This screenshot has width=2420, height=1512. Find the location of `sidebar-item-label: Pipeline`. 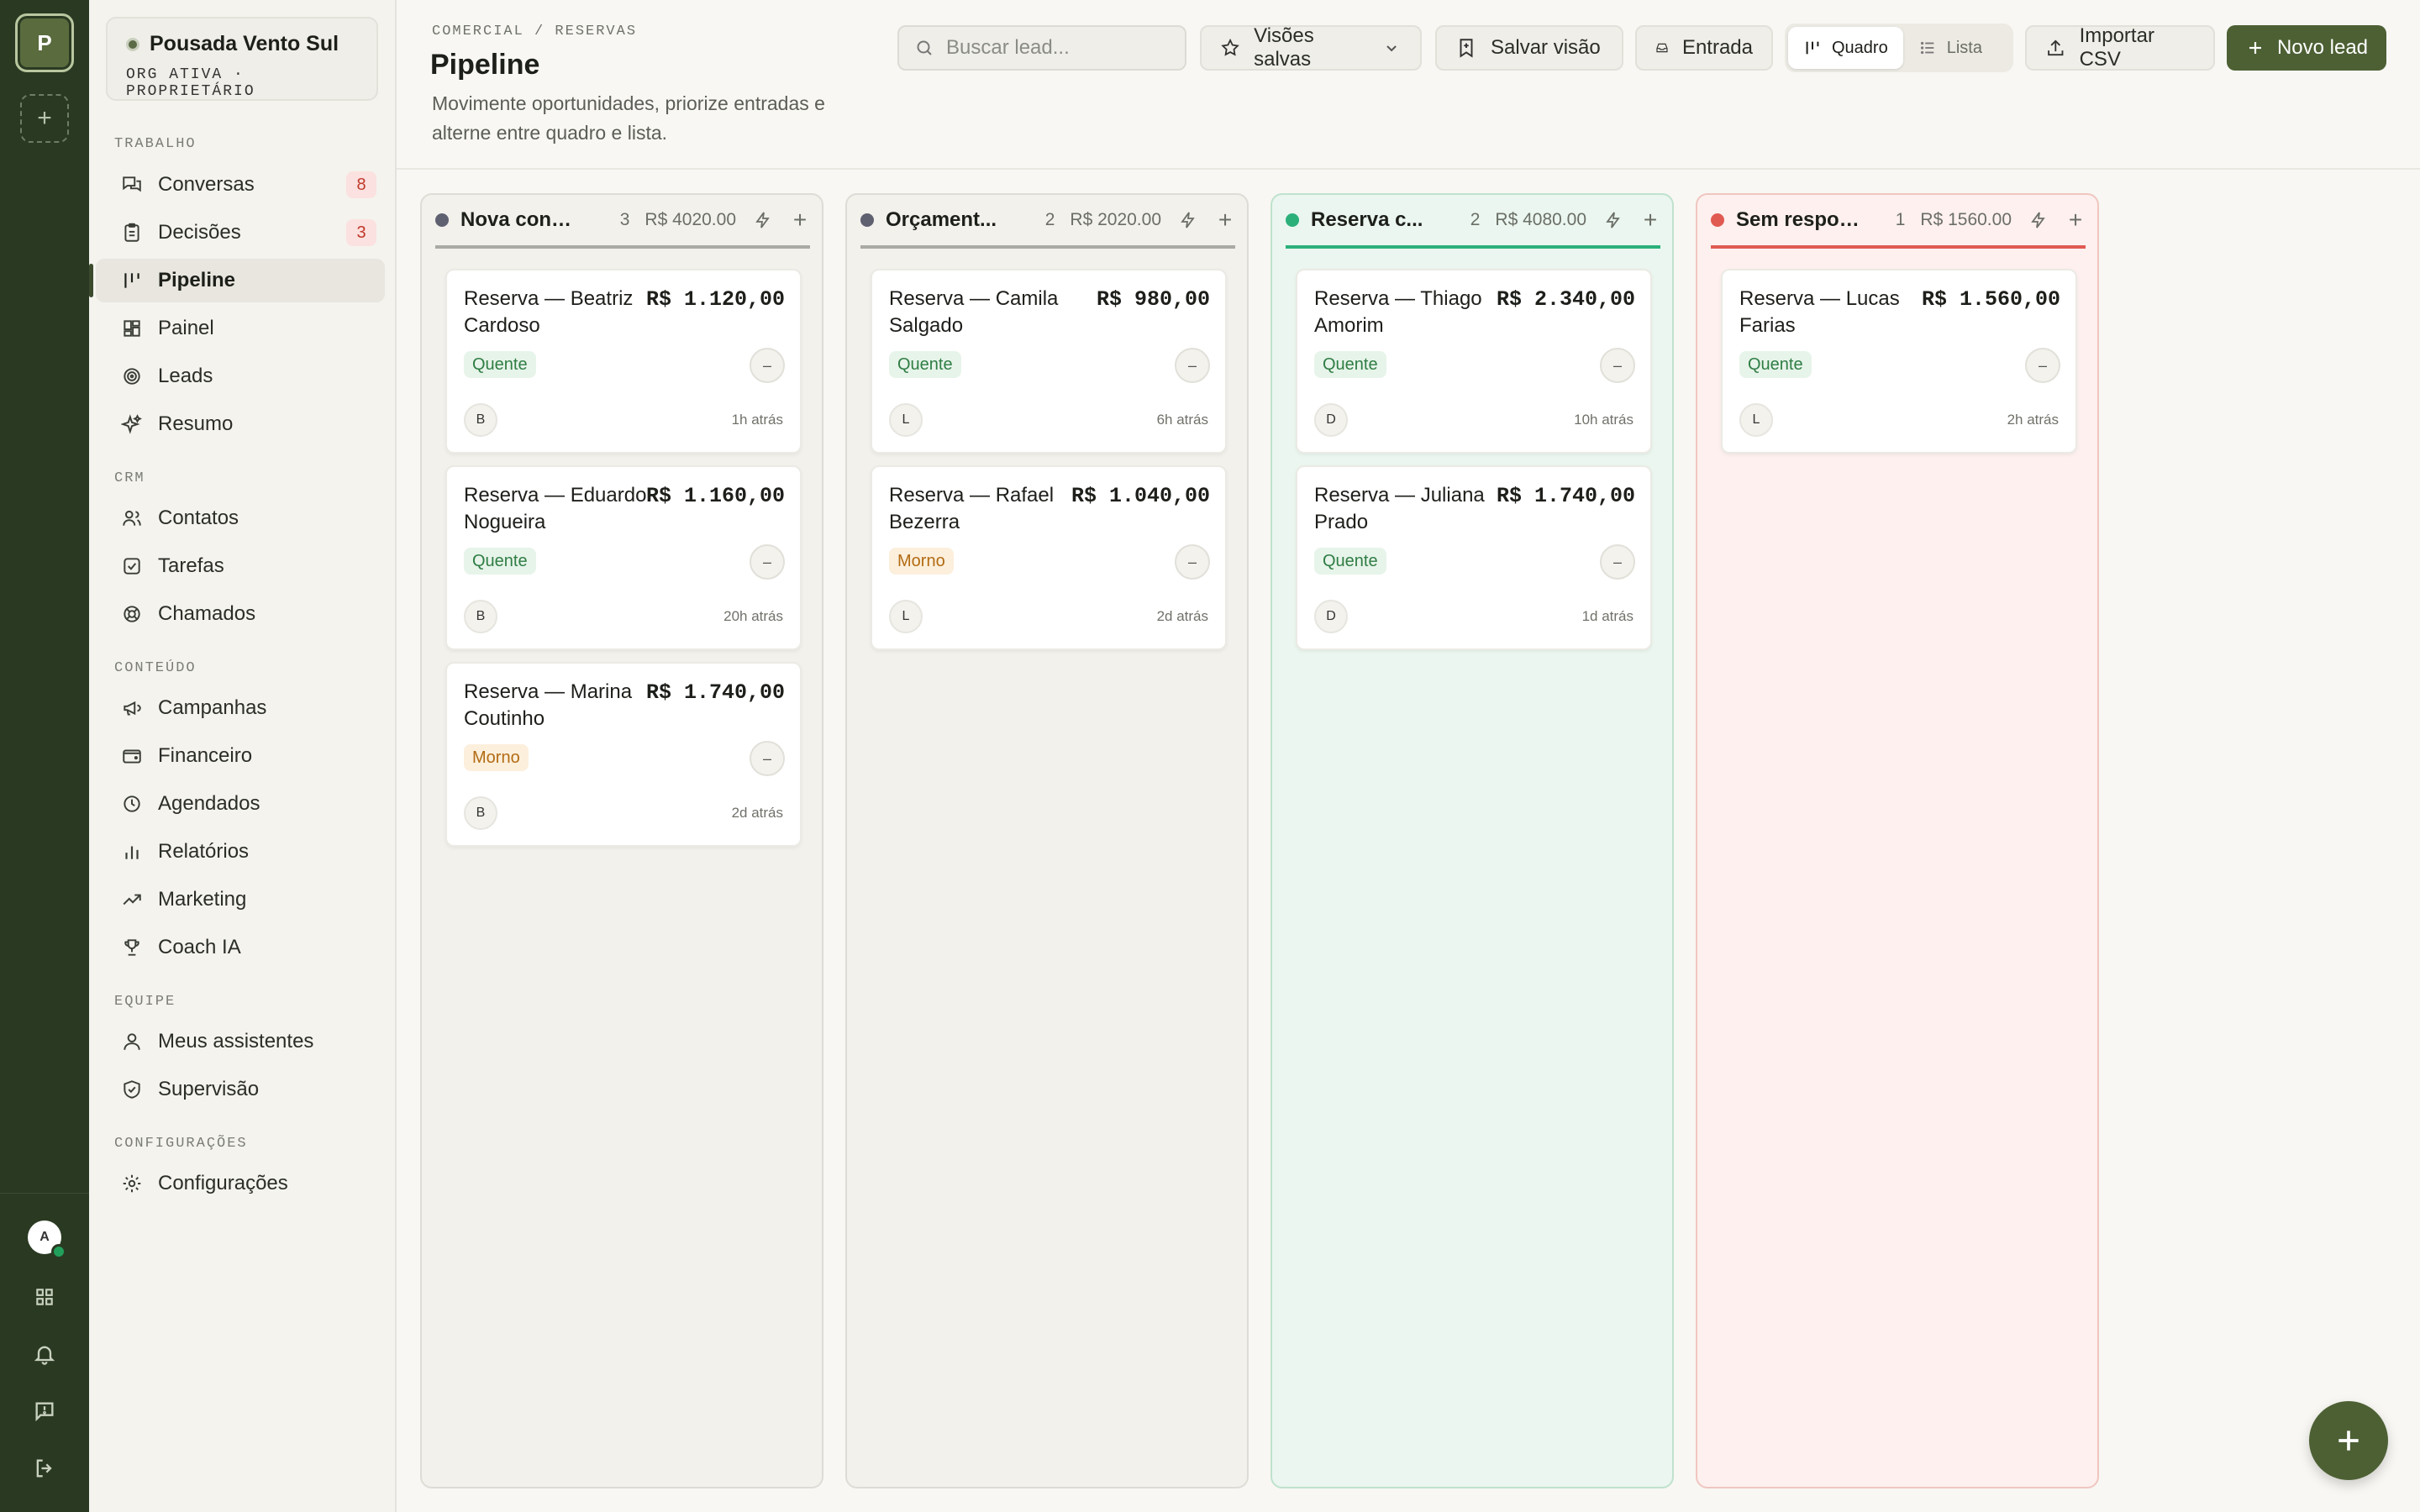

sidebar-item-label: Pipeline is located at coordinates (197, 280).